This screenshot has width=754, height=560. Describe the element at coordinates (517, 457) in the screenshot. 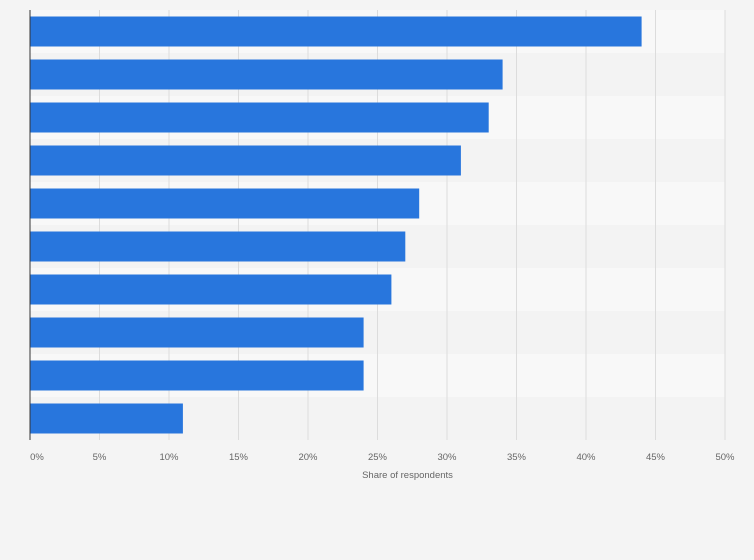

I see `x-tick-label: 35%` at that location.